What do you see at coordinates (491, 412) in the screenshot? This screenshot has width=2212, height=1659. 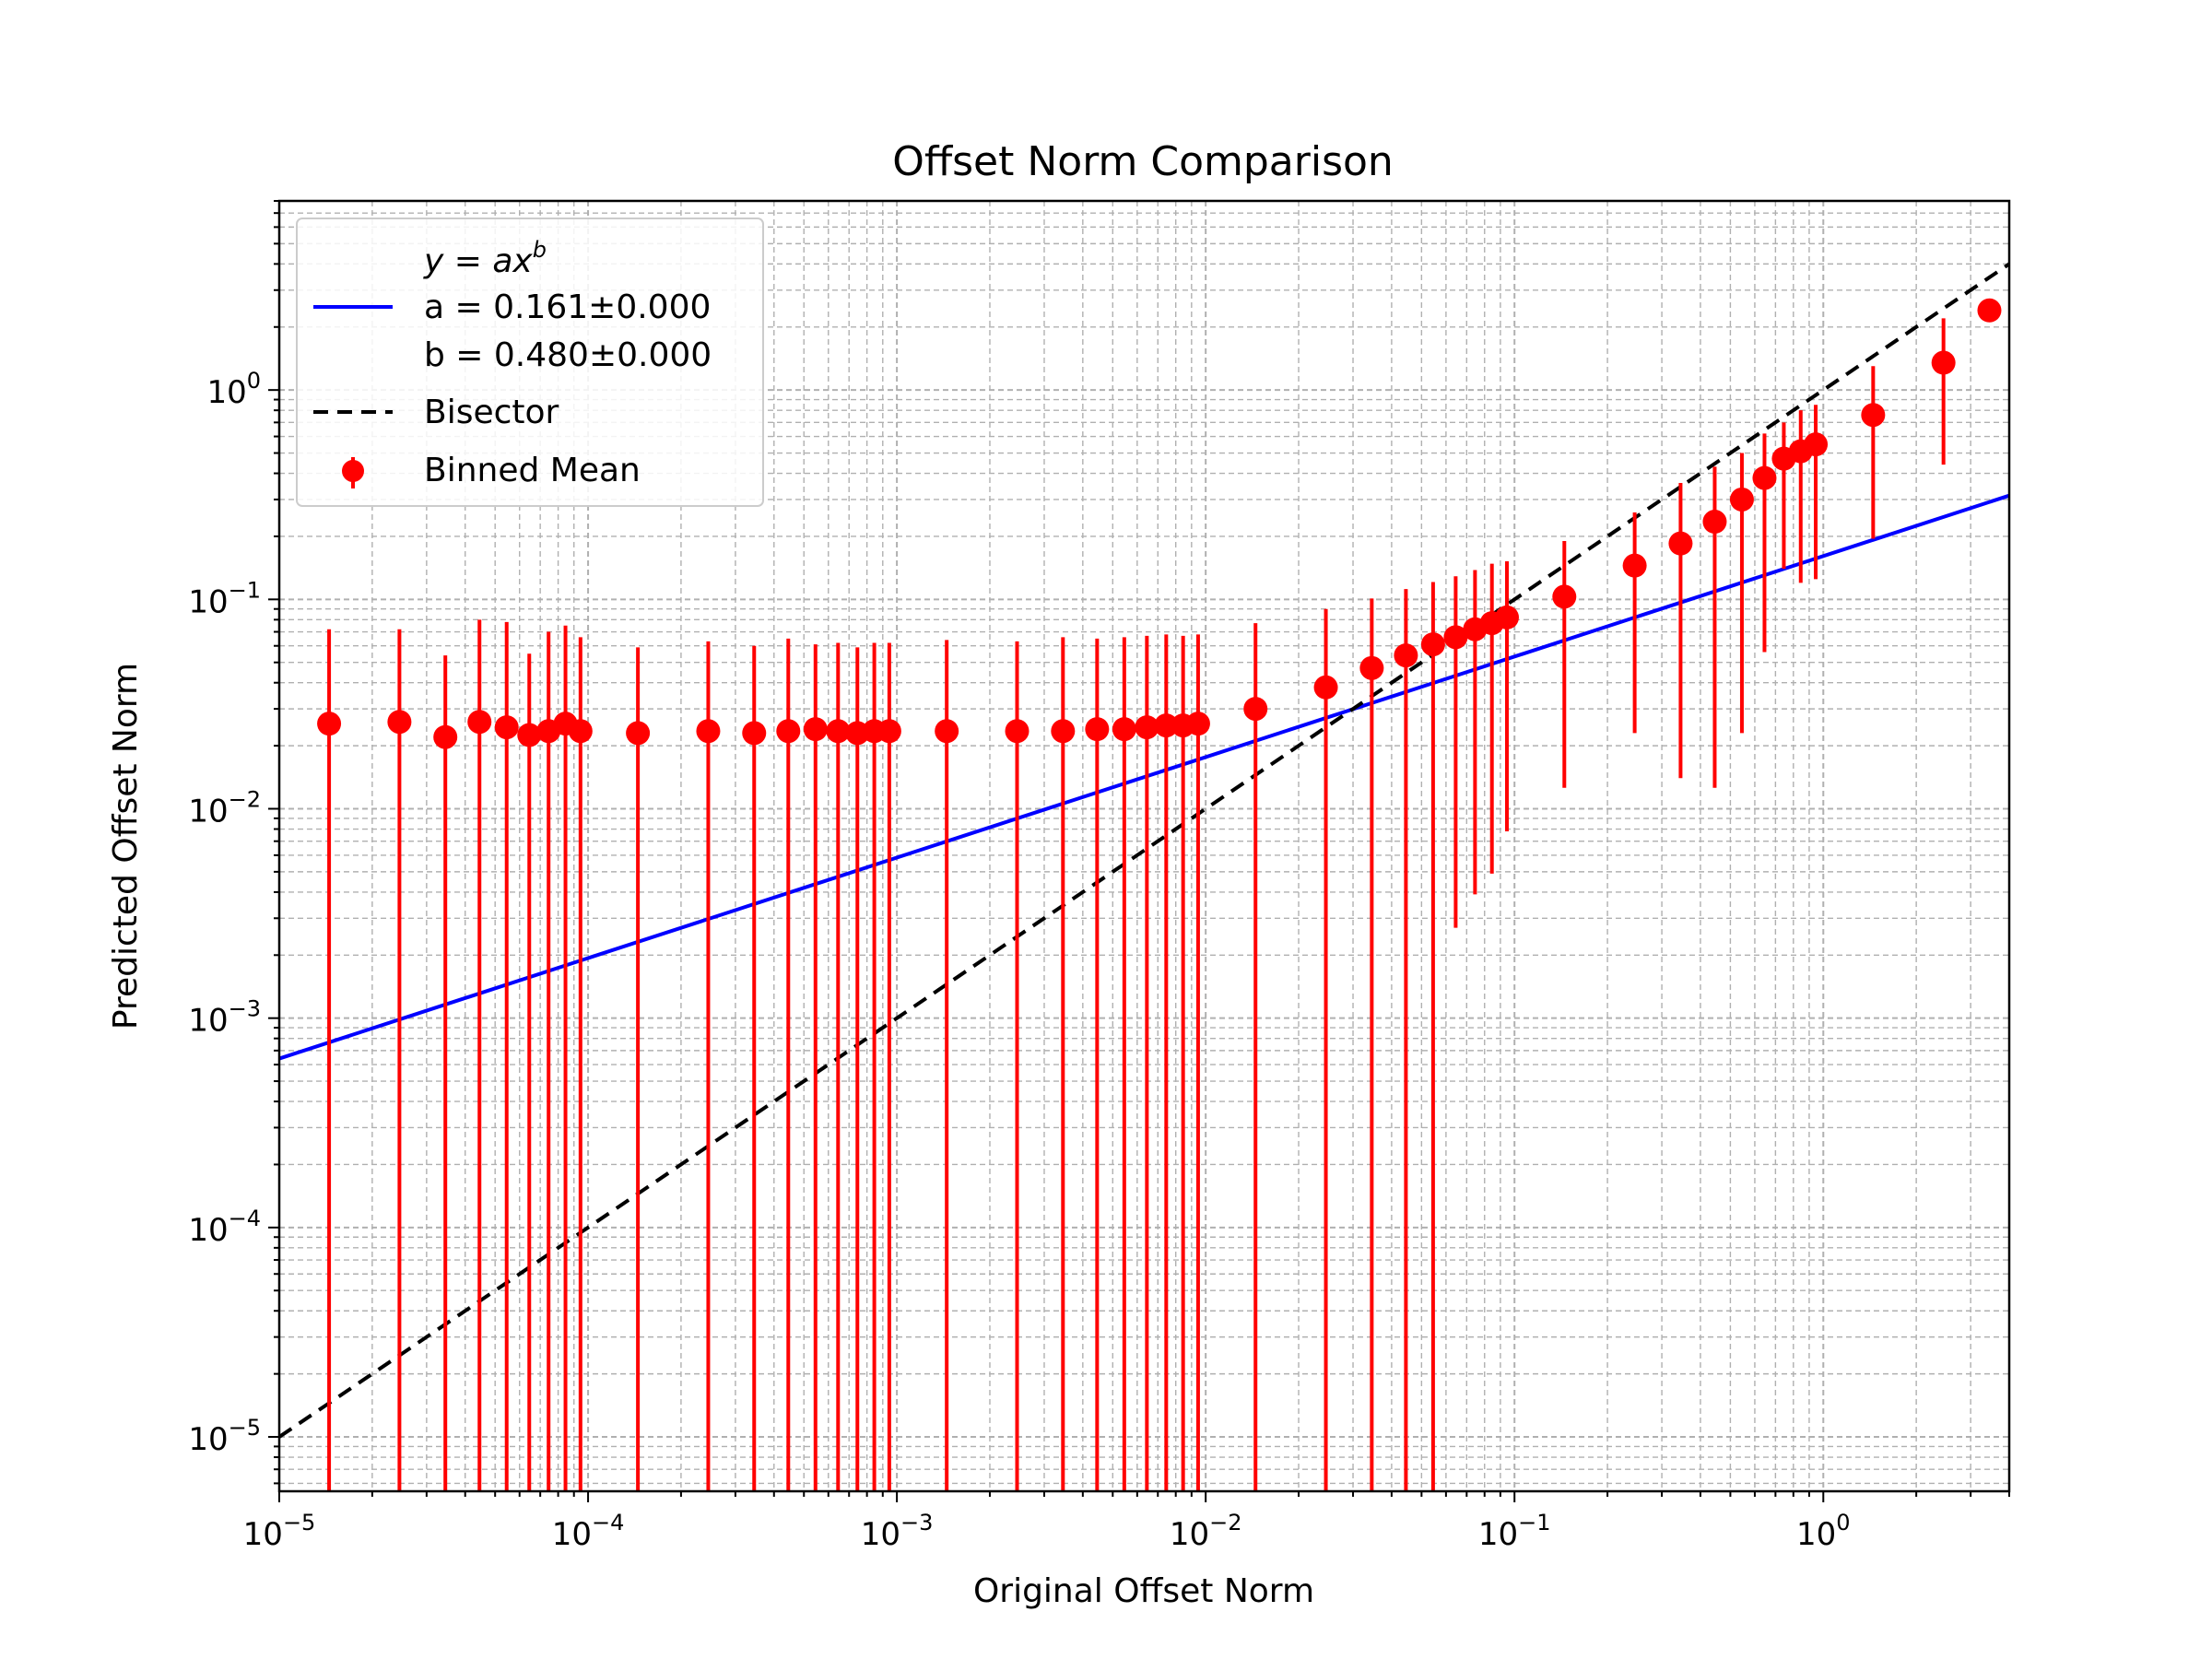 I see `legend-bisector-label: Bisector` at bounding box center [491, 412].